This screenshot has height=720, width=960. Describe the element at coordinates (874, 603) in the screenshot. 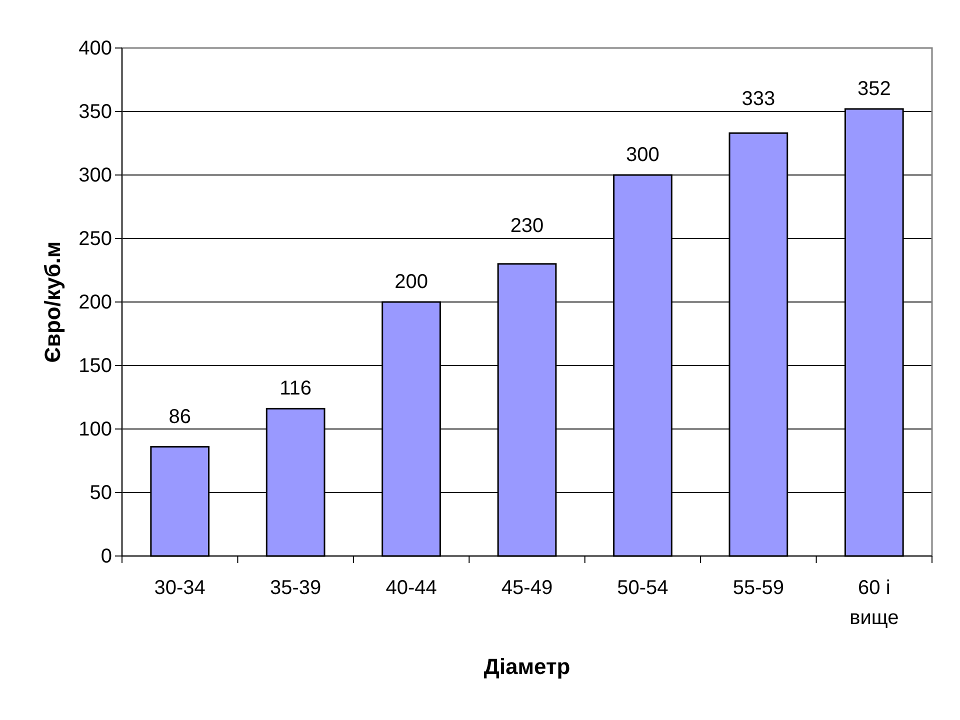

I see `x-tick-label: 60 і вище` at that location.